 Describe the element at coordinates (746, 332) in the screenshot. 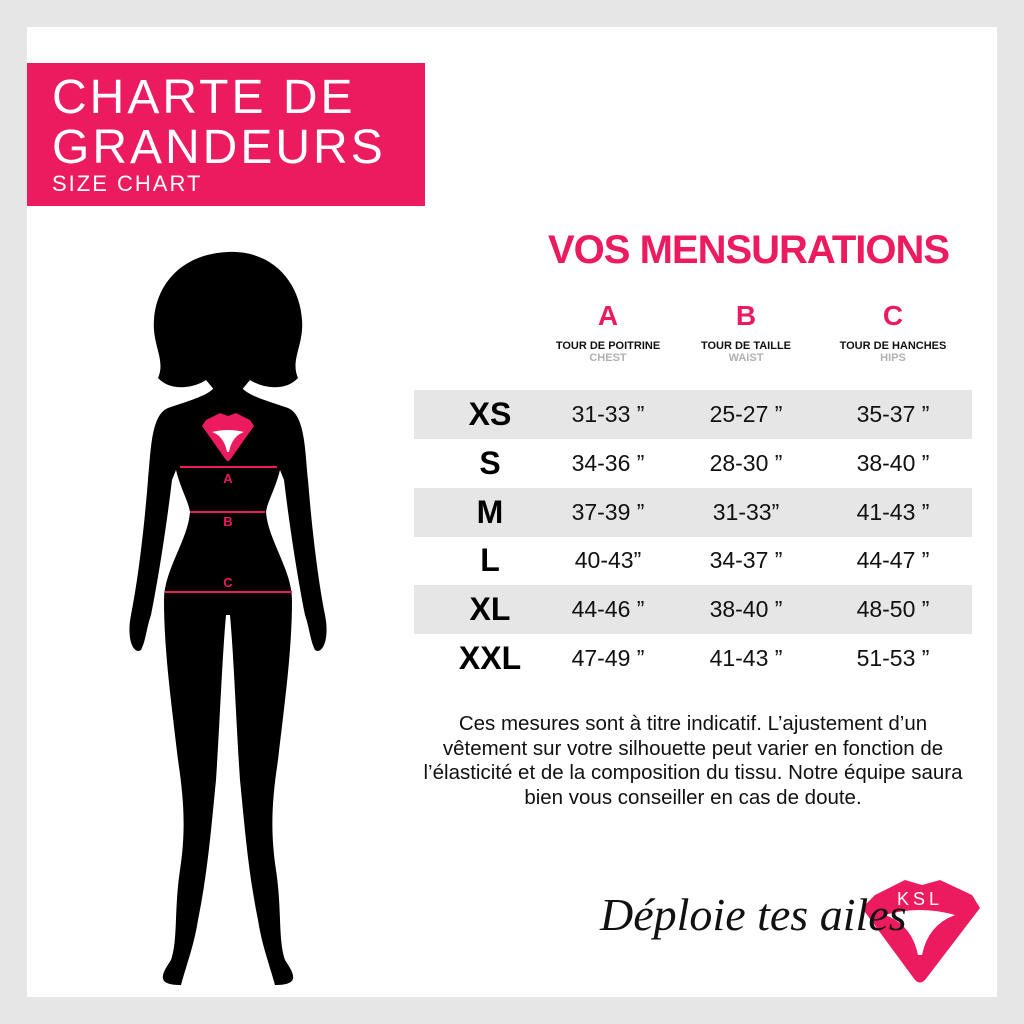

I see `column-header-b: B TOUR DE TAILLE WAIST` at that location.